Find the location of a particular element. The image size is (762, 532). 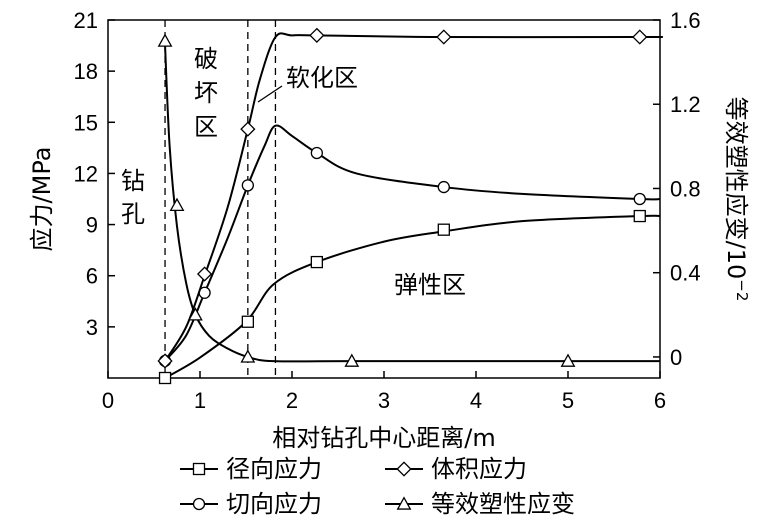

y-right-tick-label: 1.2 is located at coordinates (685, 104).